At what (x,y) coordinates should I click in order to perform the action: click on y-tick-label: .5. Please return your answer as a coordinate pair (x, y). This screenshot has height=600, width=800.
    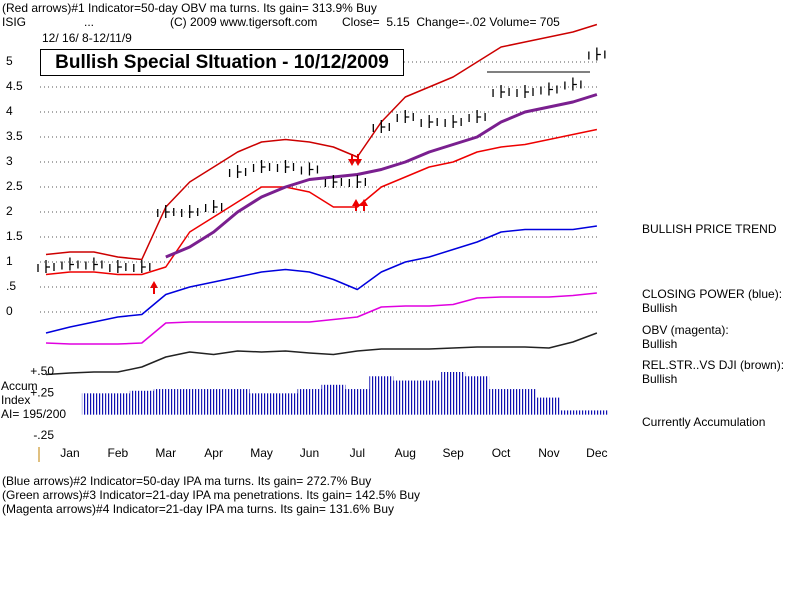
    Looking at the image, I should click on (11, 286).